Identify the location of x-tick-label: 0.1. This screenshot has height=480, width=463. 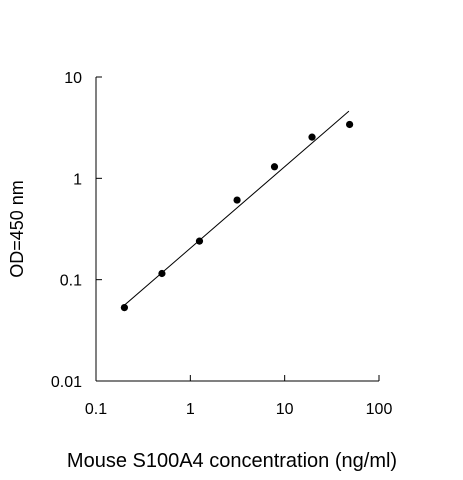
(96, 409).